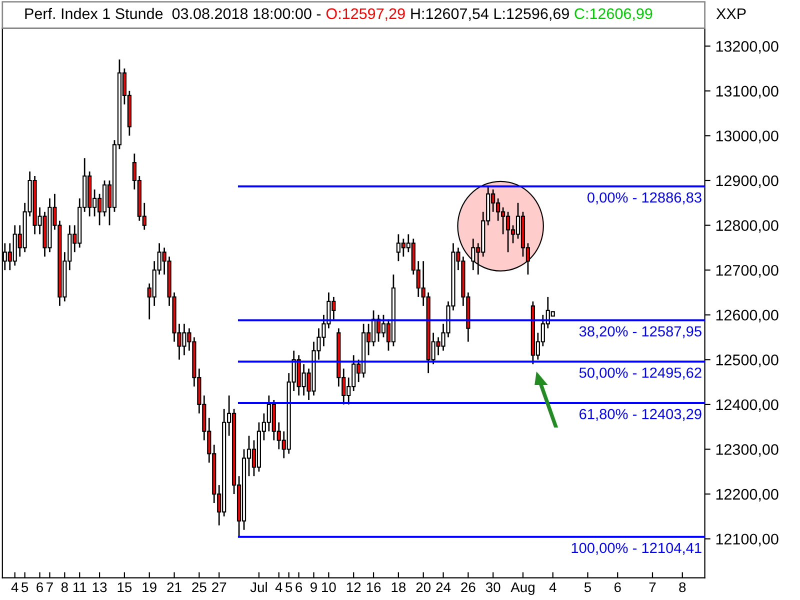 The height and width of the screenshot is (600, 800). What do you see at coordinates (747, 450) in the screenshot?
I see `y-tick-label: 12300,00` at bounding box center [747, 450].